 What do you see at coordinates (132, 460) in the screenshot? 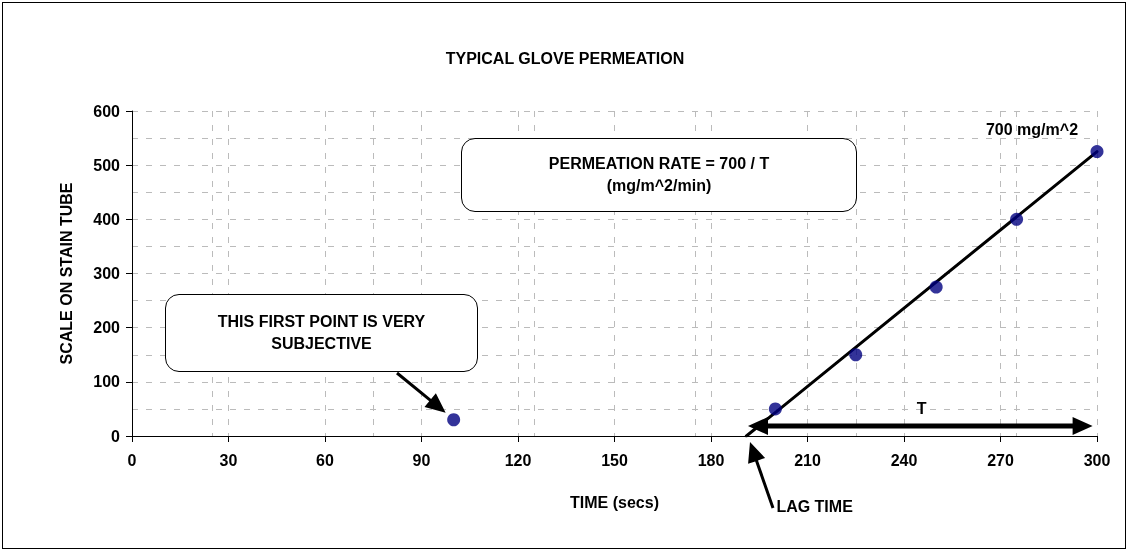
I see `x-tick-label: 0` at bounding box center [132, 460].